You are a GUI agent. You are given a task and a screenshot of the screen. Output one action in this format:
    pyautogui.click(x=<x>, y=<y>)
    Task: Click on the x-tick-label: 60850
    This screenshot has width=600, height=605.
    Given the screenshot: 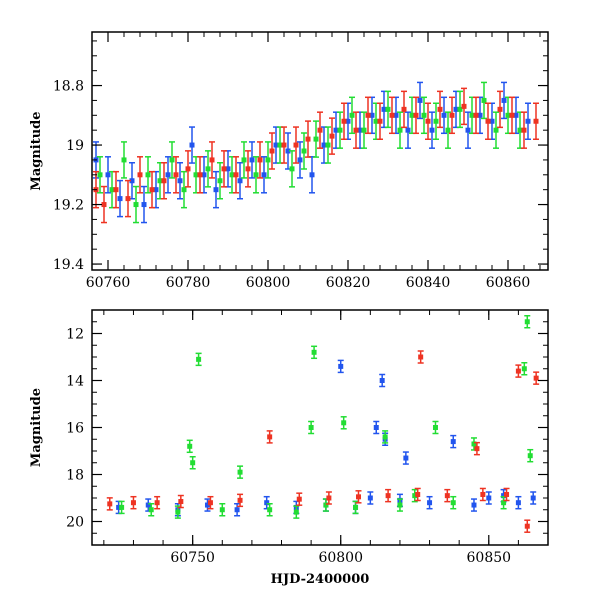 What is the action you would take?
    pyautogui.click(x=489, y=558)
    